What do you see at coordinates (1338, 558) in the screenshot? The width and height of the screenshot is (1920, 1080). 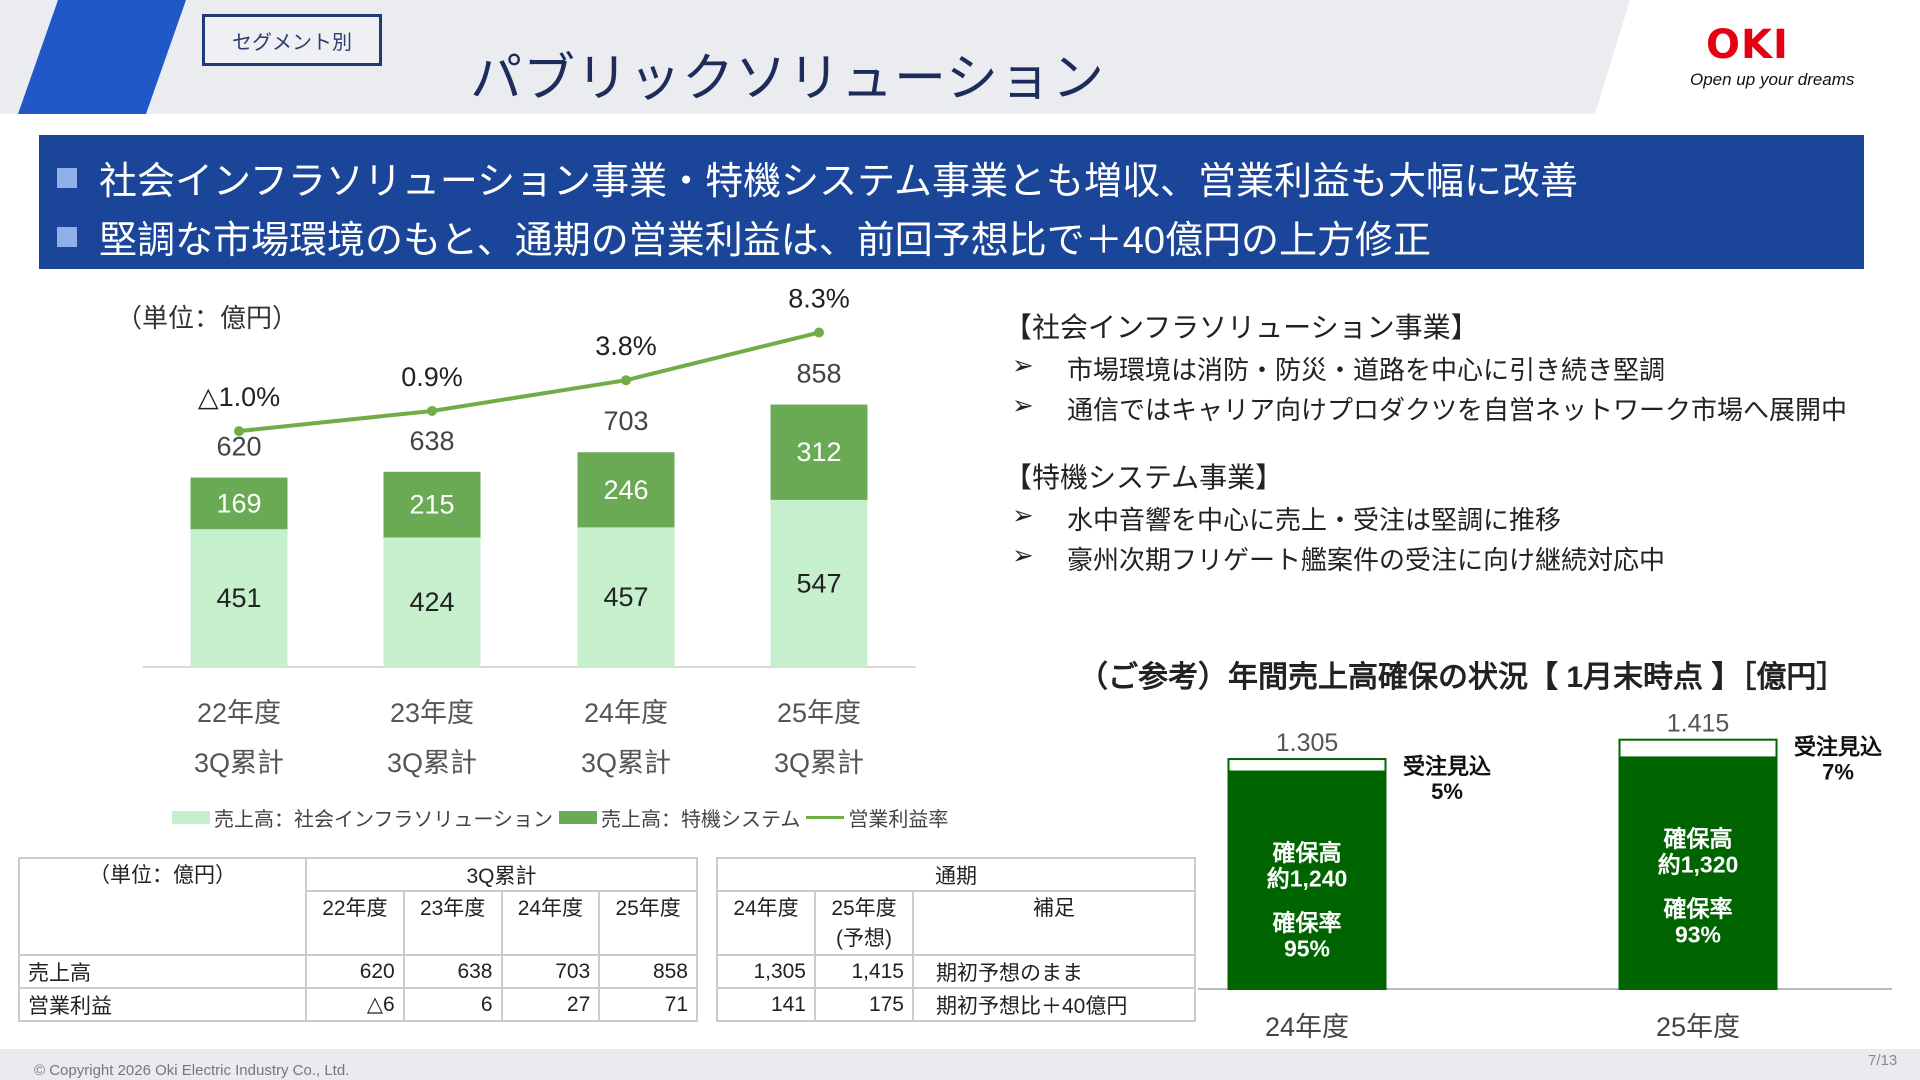 I see `bullet-item: ➢ 豪州次期フリゲート艦案件の受注に向け継続対応中` at bounding box center [1338, 558].